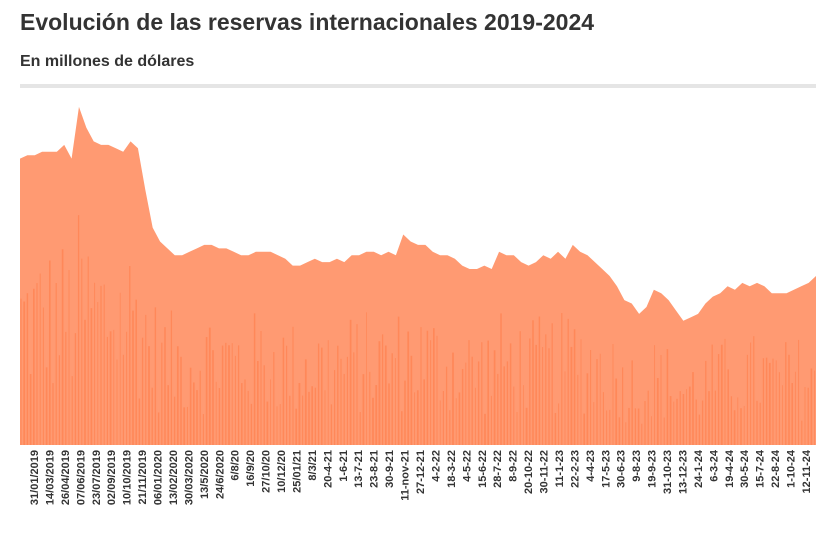  What do you see at coordinates (128, 477) in the screenshot?
I see `x-tick-label: 10/10/2019` at bounding box center [128, 477].